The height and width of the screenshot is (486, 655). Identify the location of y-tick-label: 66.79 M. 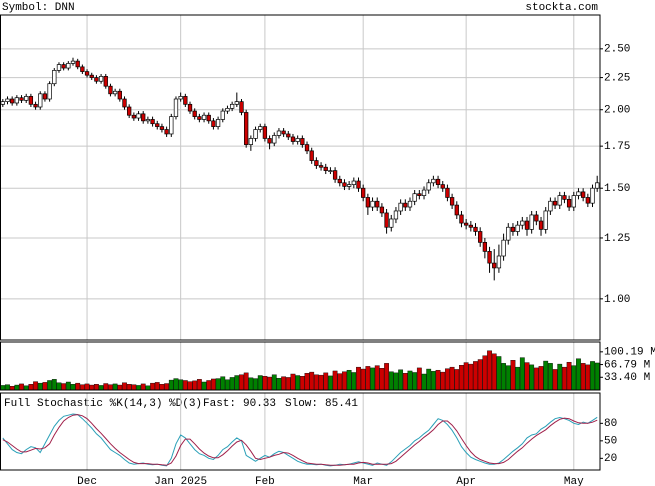
(627, 365).